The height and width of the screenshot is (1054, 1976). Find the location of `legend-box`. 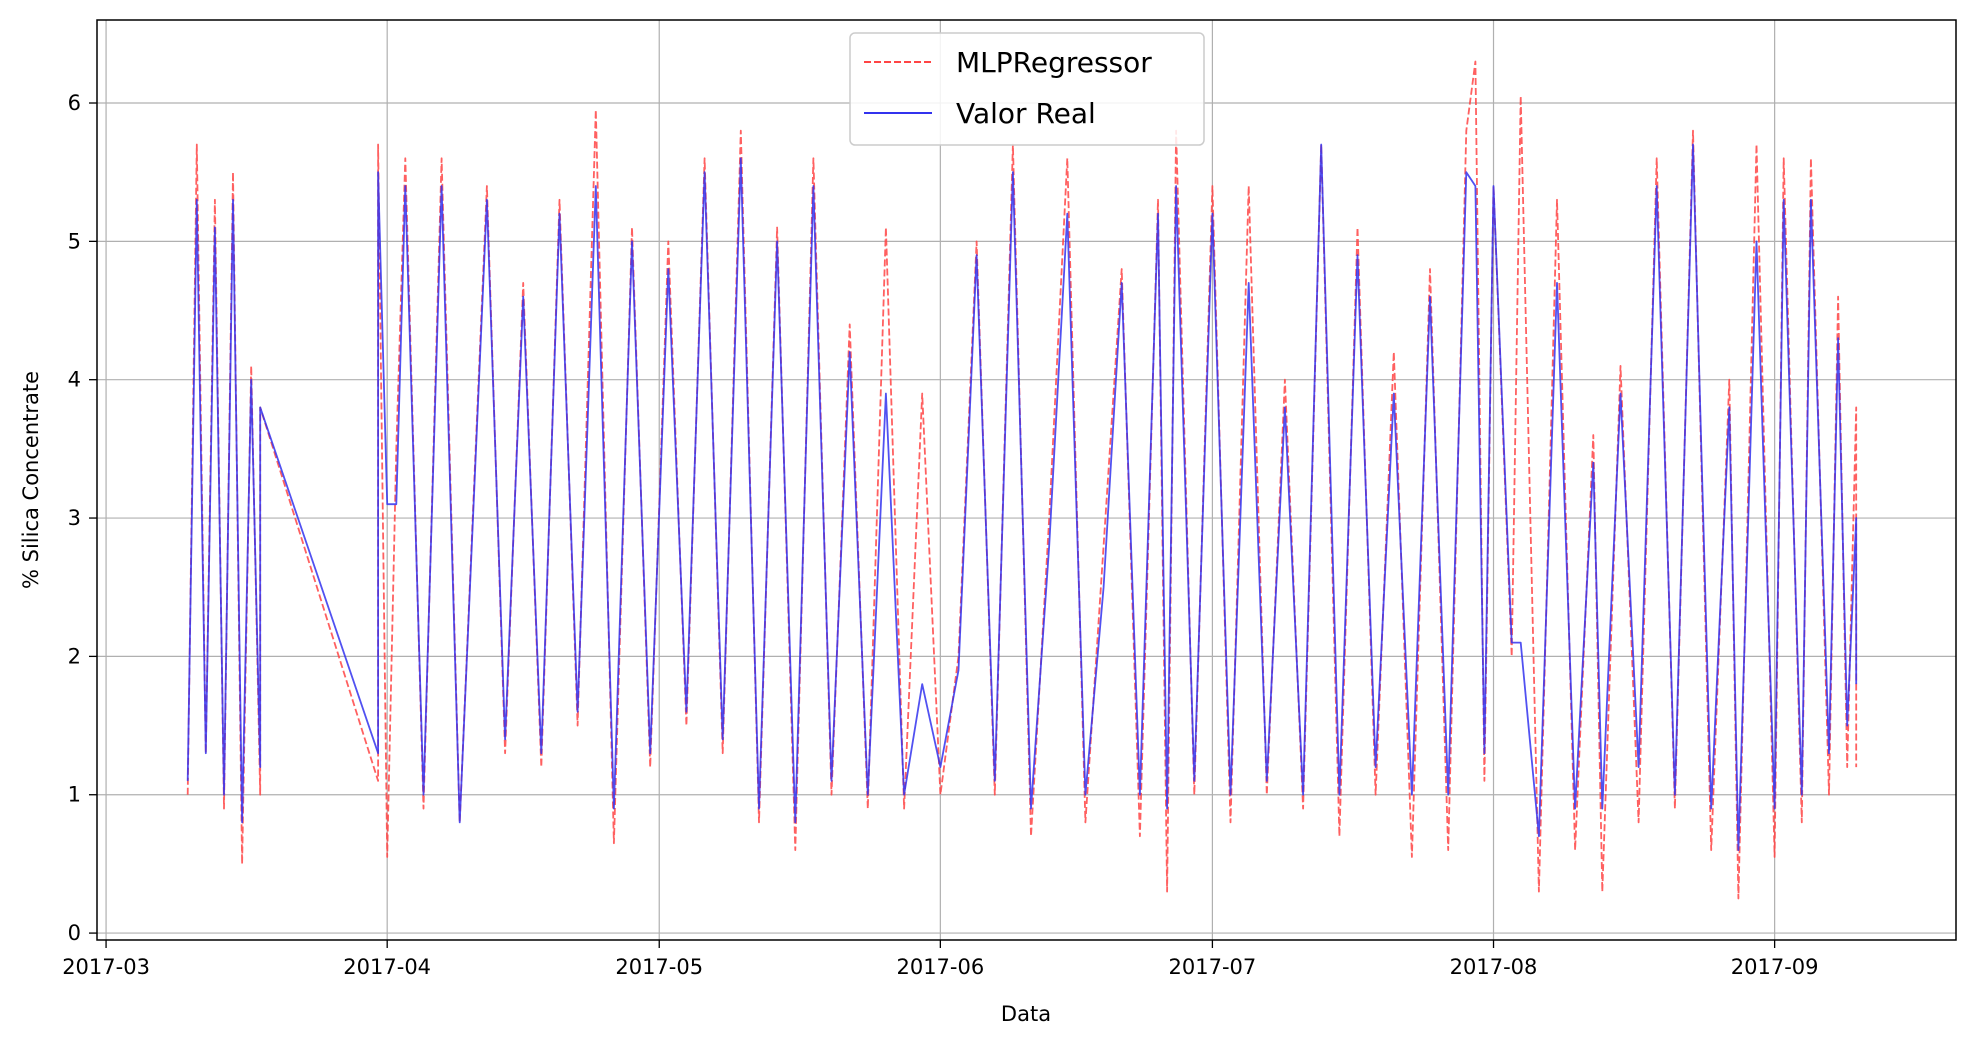

legend-box is located at coordinates (1027, 89).